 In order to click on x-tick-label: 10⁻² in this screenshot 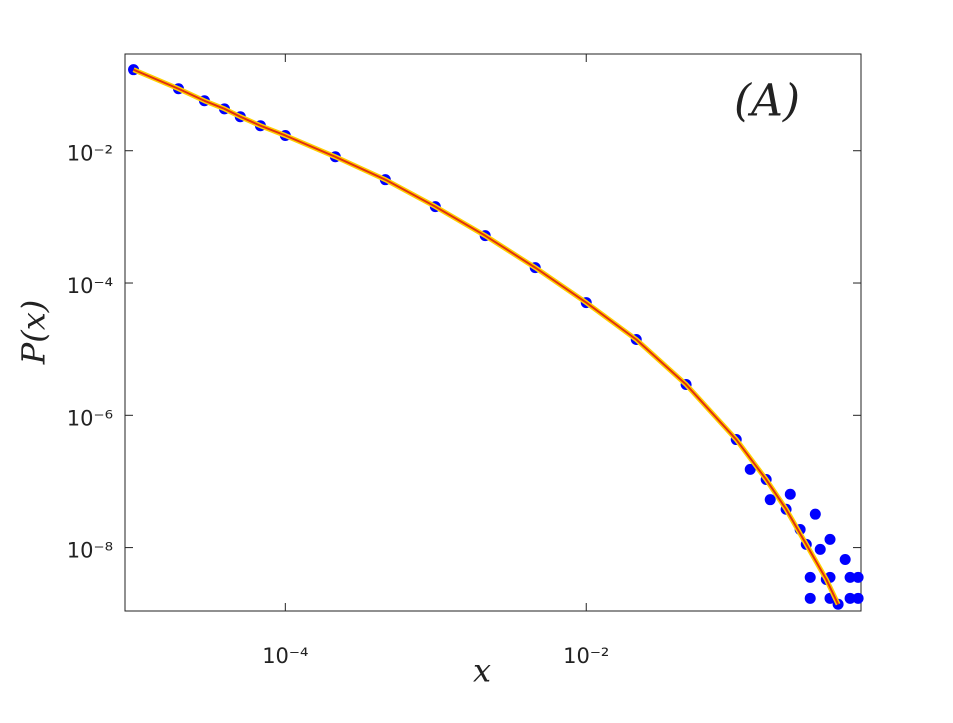, I will do `click(586, 656)`.